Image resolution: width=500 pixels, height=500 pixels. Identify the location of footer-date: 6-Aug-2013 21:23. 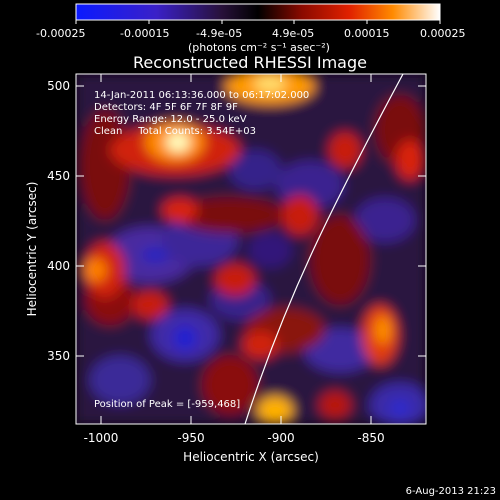
(451, 491).